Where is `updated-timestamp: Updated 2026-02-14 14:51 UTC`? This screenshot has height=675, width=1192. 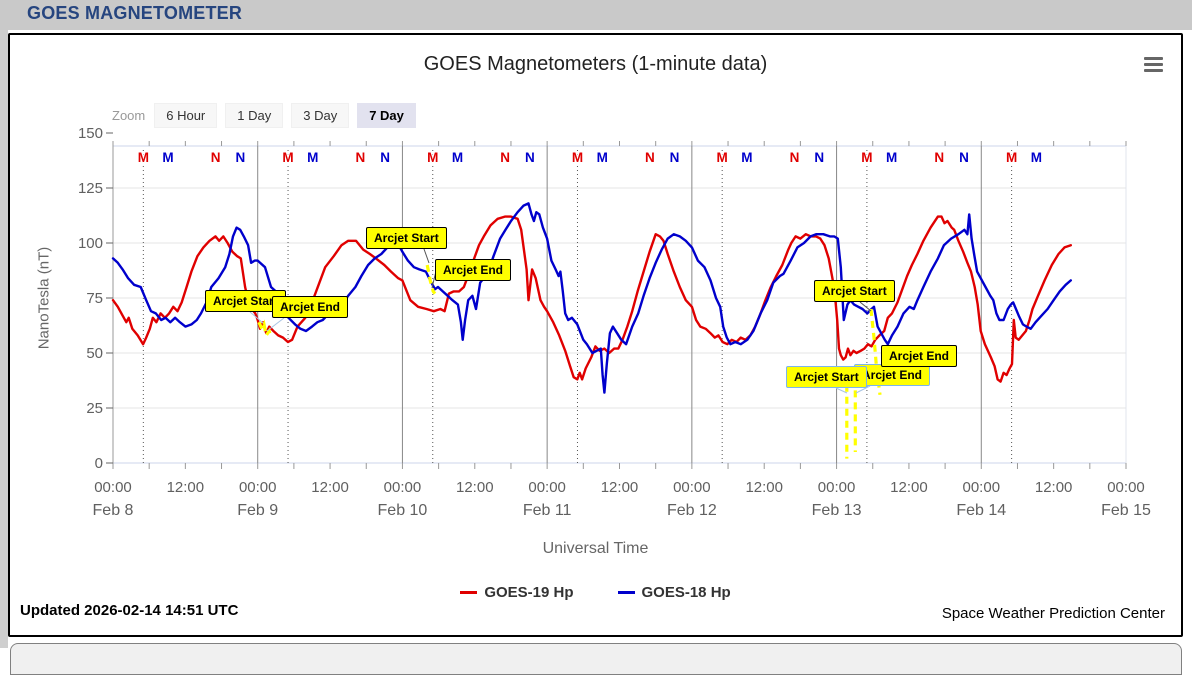
updated-timestamp: Updated 2026-02-14 14:51 UTC is located at coordinates (129, 610).